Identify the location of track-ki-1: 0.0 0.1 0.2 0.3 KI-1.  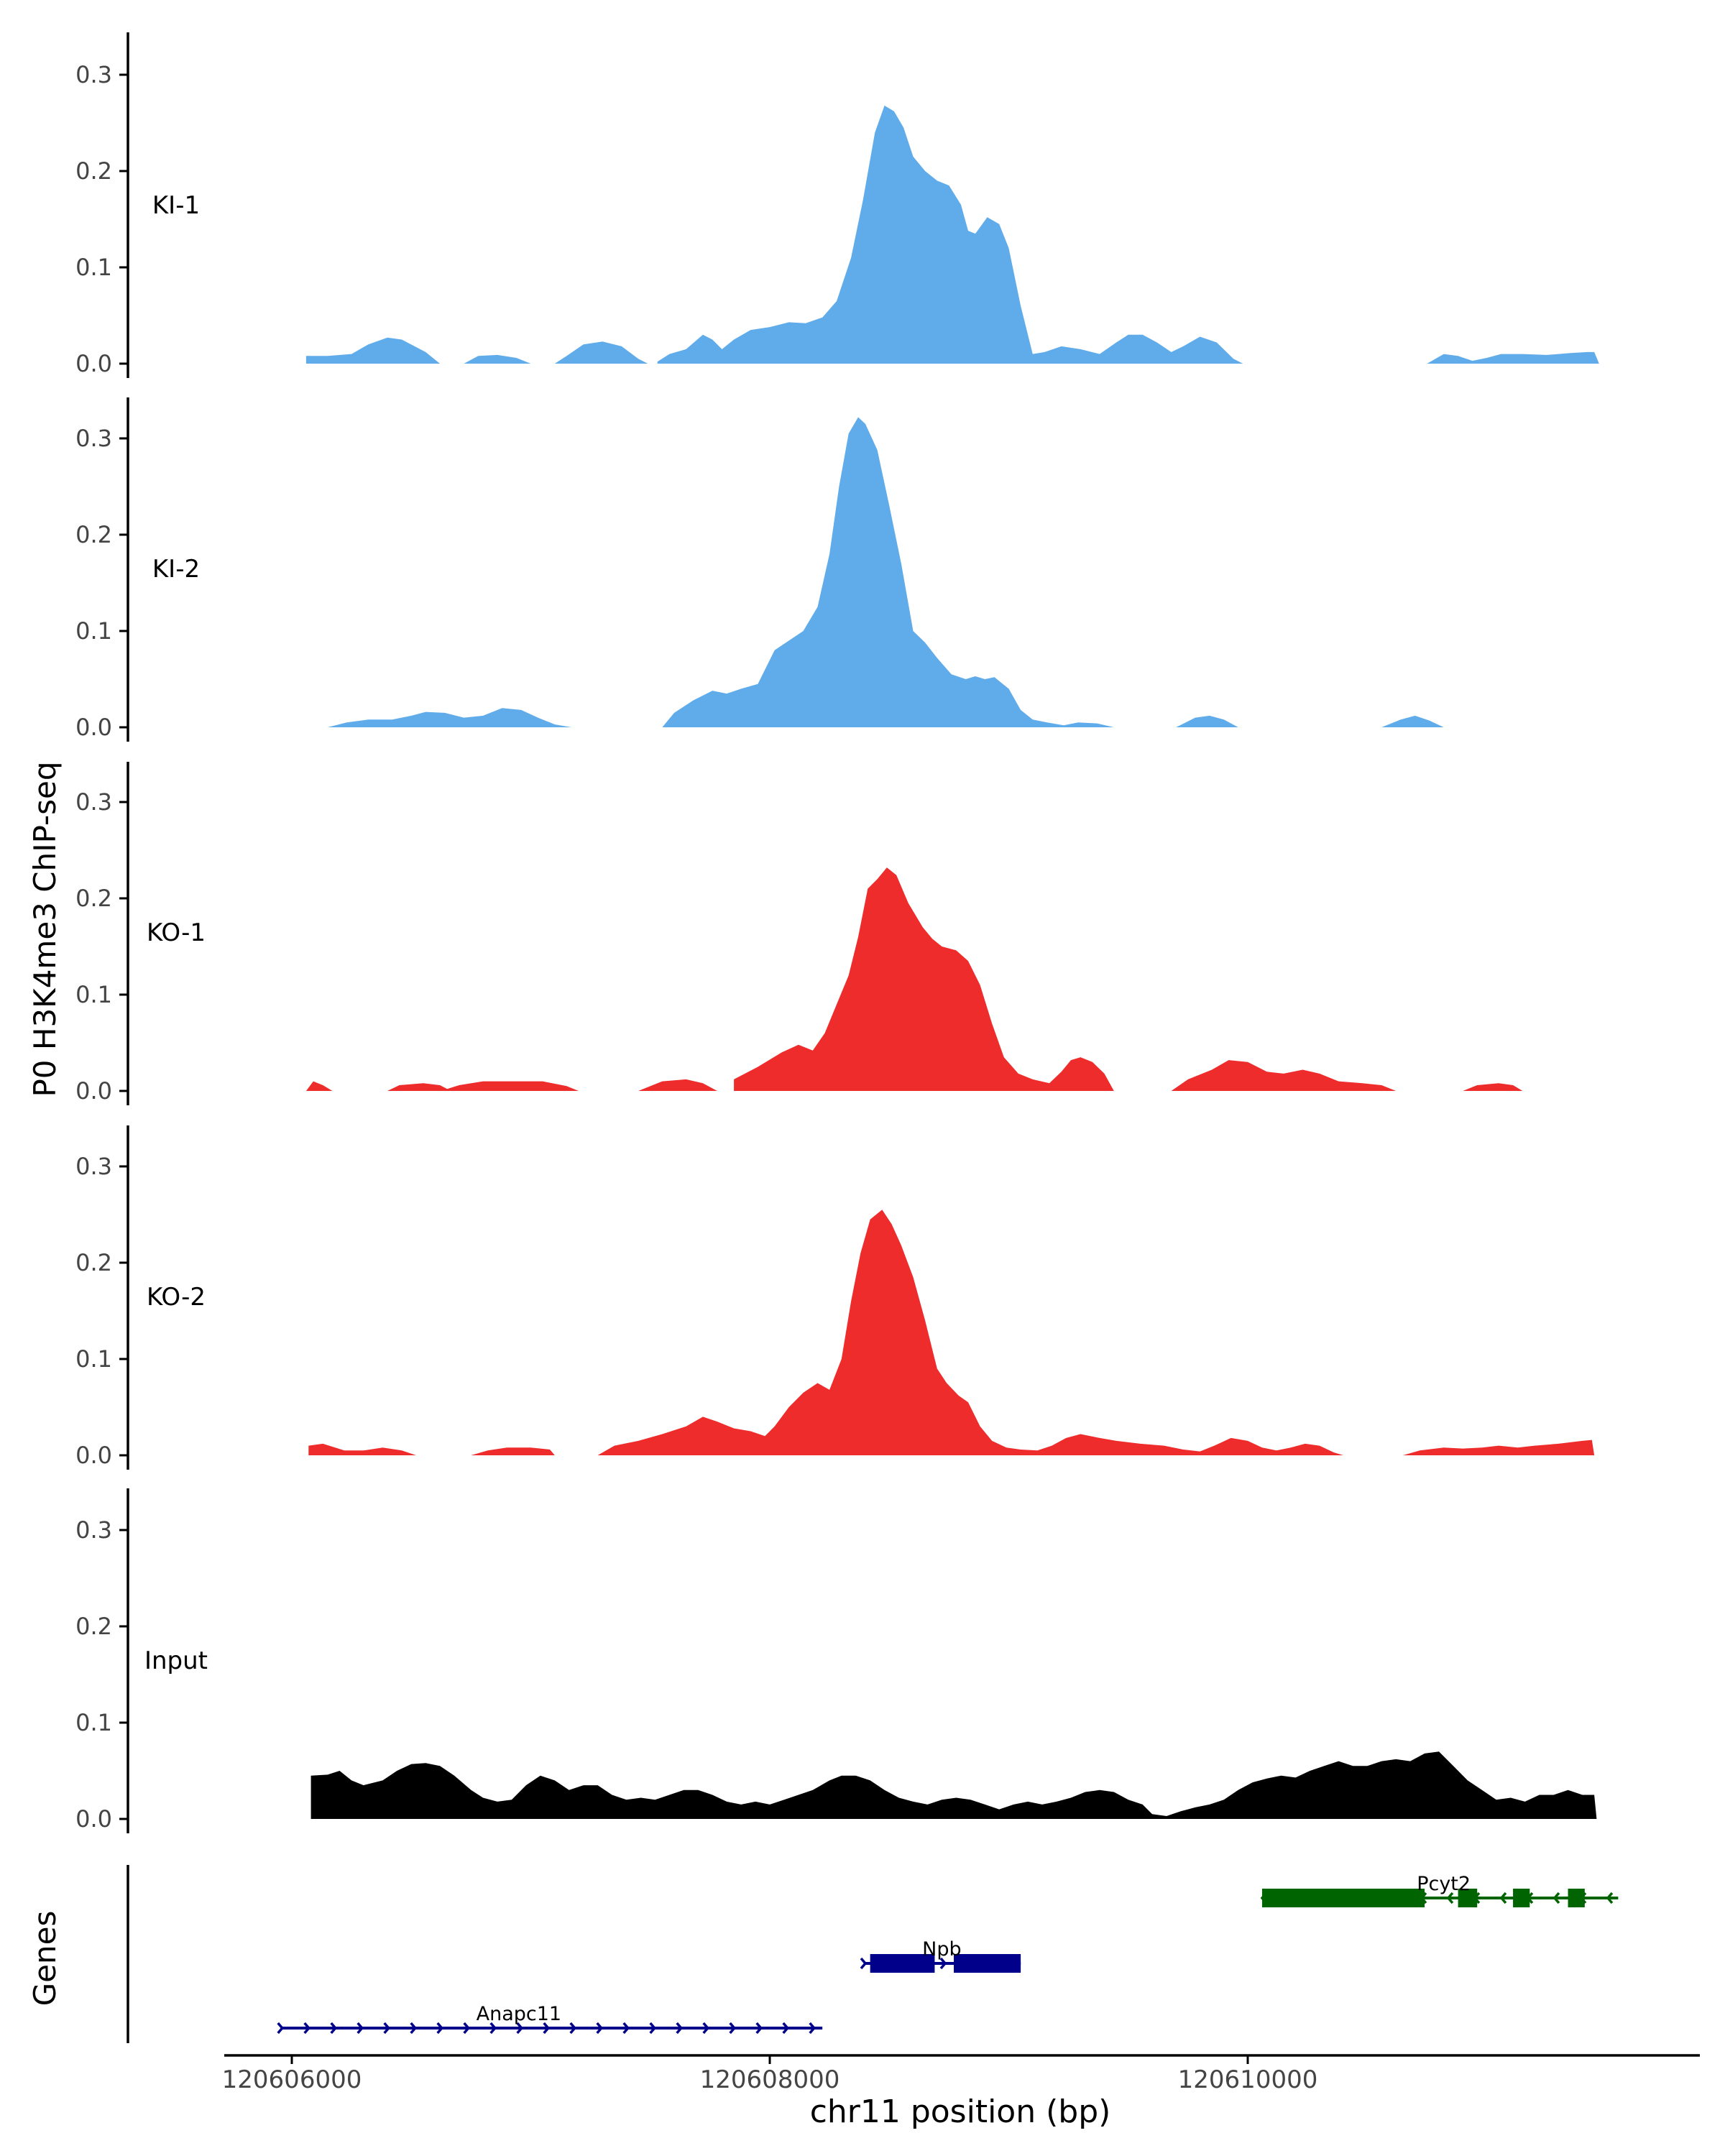
(837, 205).